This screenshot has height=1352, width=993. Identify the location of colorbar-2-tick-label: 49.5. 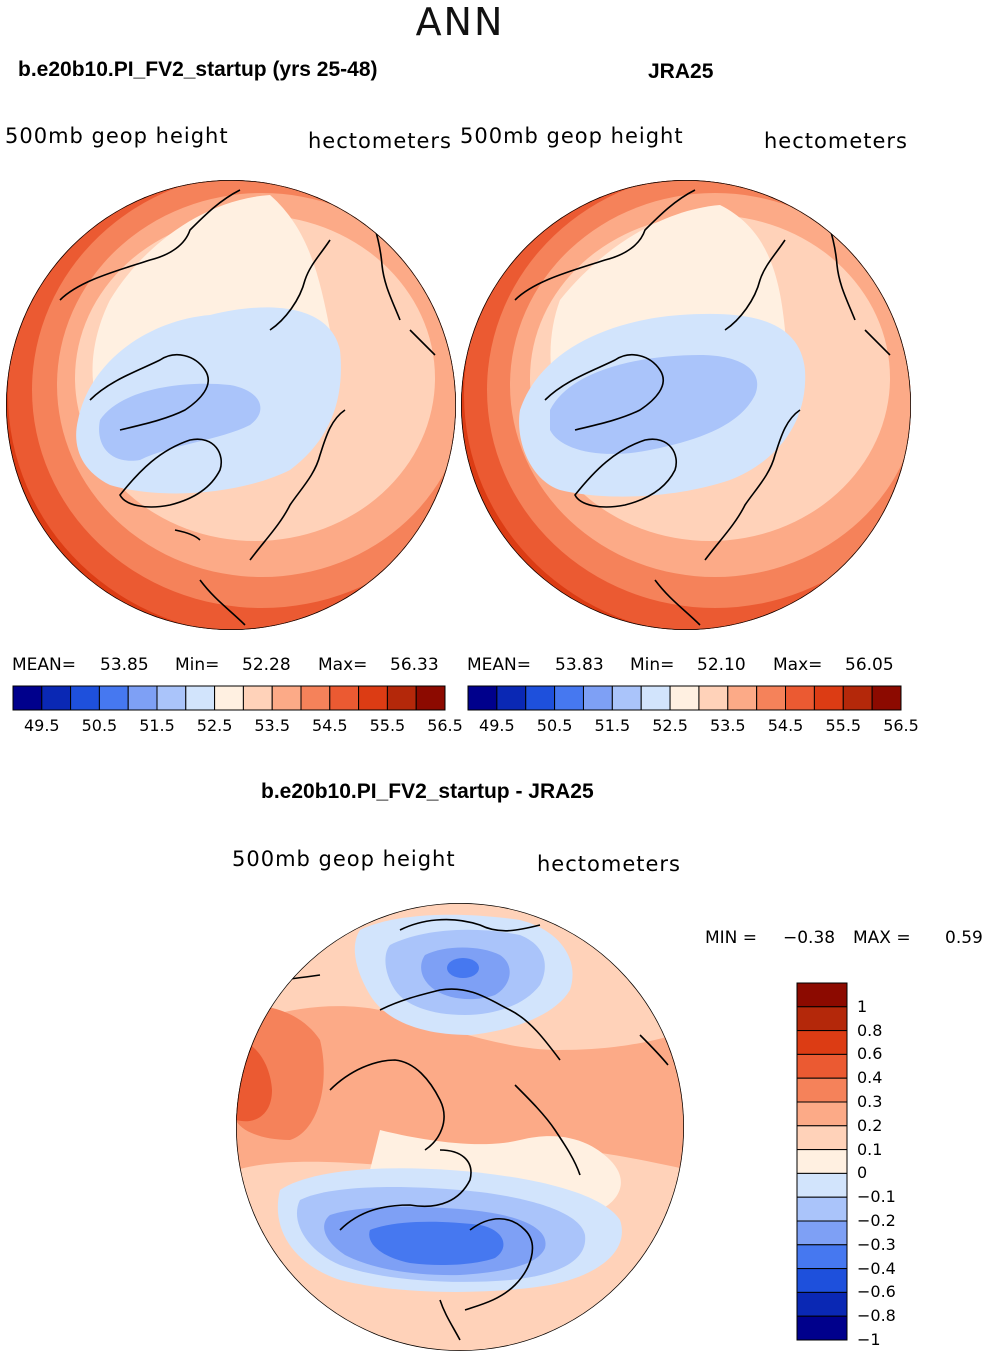
(497, 725).